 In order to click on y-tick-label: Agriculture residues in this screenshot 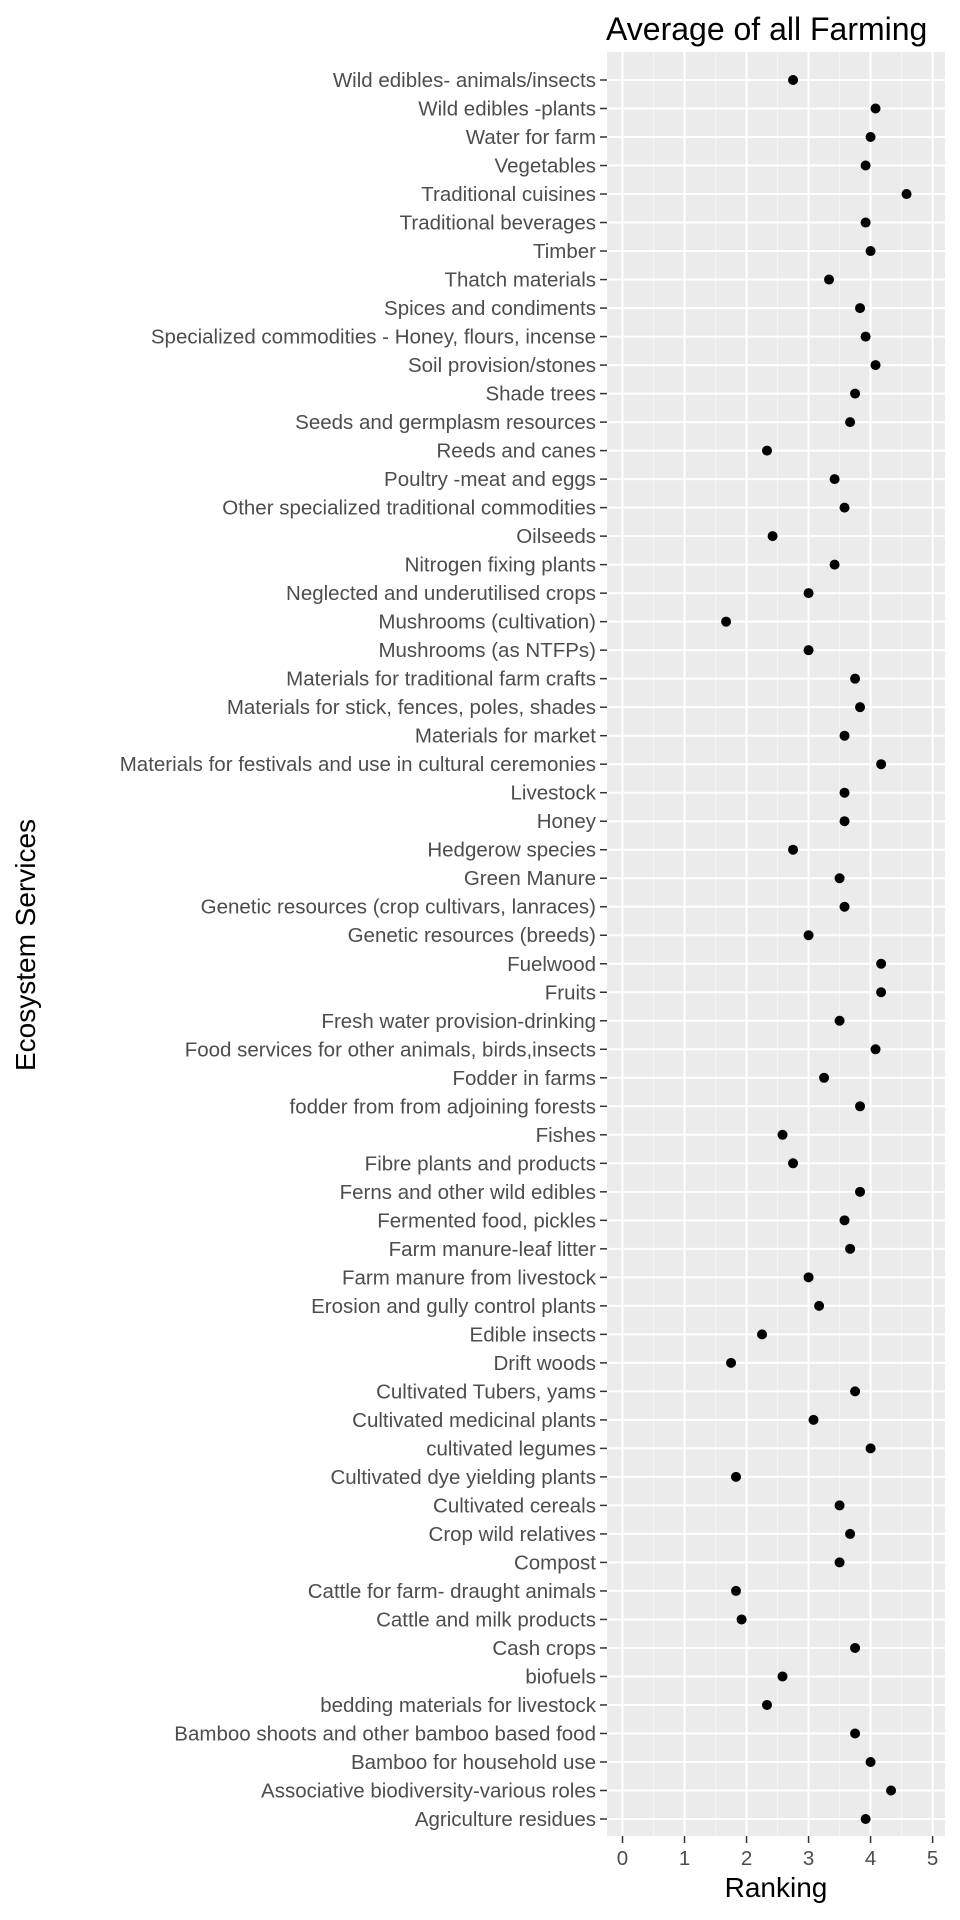, I will do `click(505, 1819)`.